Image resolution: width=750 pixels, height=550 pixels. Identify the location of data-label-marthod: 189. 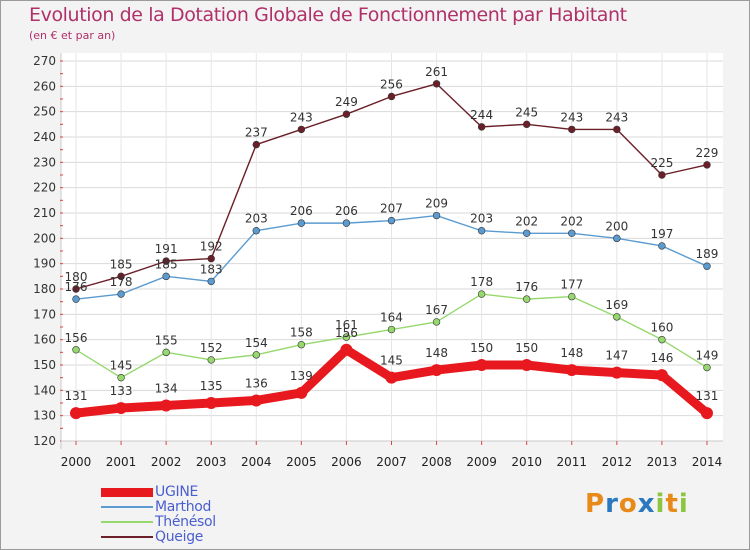
(707, 254).